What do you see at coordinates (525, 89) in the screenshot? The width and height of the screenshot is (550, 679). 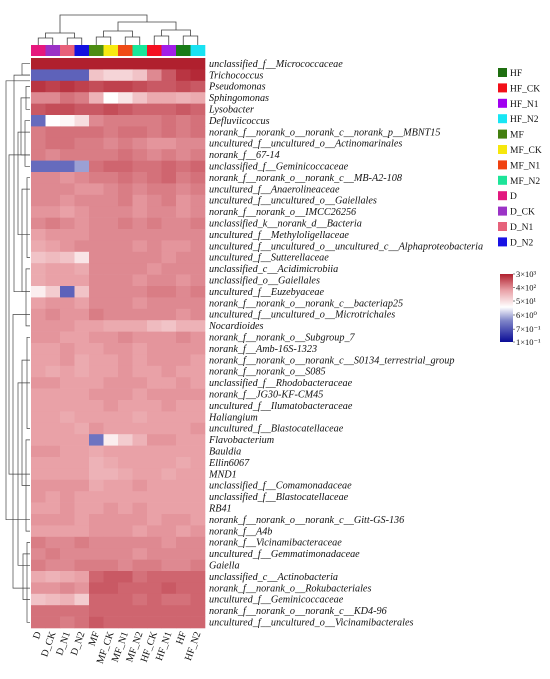 I see `legend-label: HF_CK` at bounding box center [525, 89].